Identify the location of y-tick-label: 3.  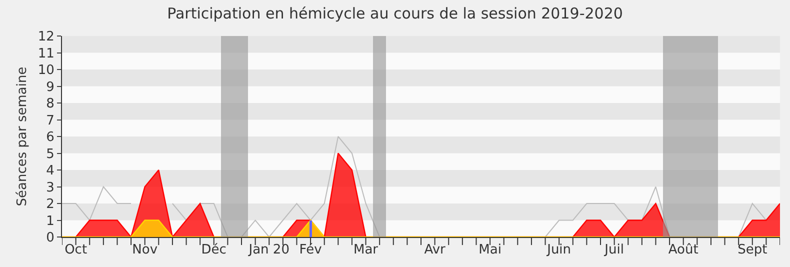
(50, 188).